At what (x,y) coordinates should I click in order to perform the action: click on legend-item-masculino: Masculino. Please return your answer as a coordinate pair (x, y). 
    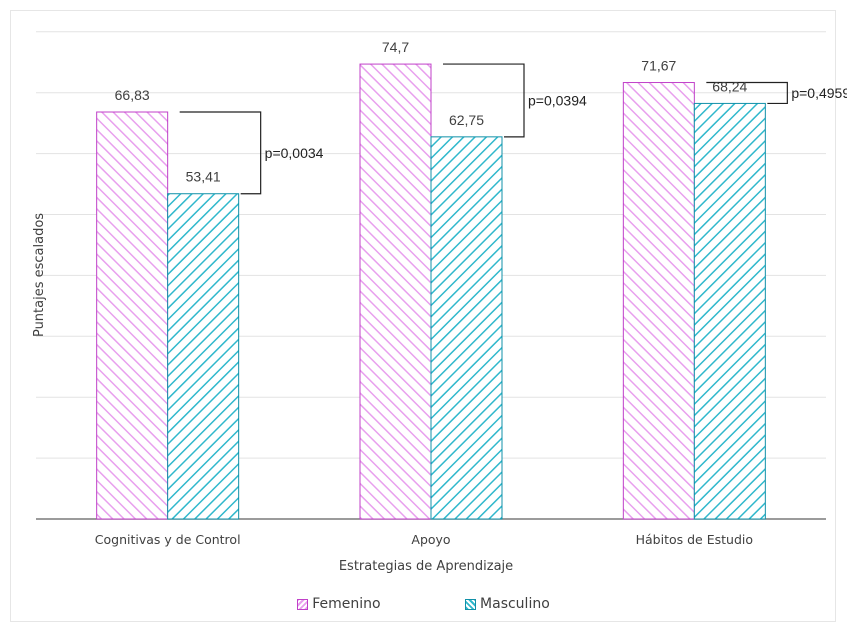
    Looking at the image, I should click on (507, 604).